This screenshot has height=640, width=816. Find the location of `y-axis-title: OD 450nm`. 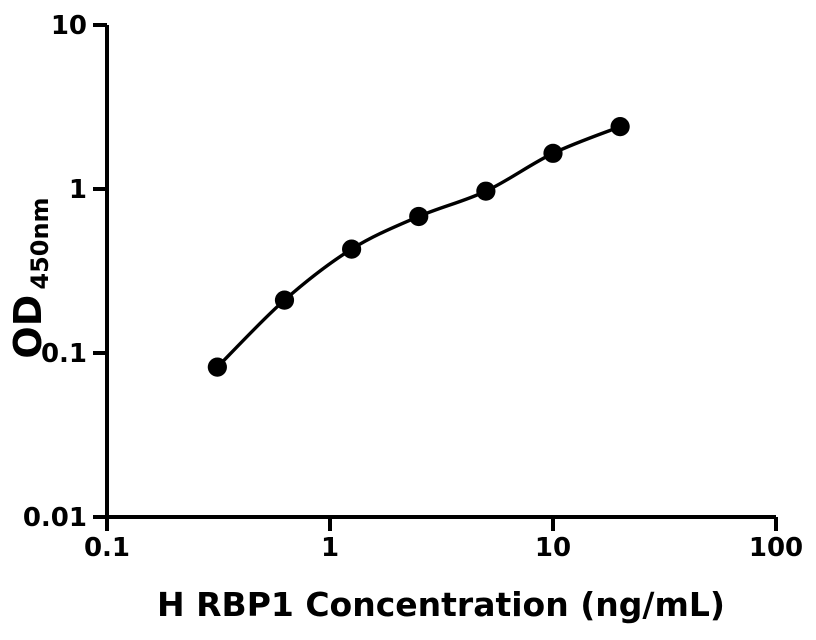

y-axis-title: OD 450nm is located at coordinates (30, 277).